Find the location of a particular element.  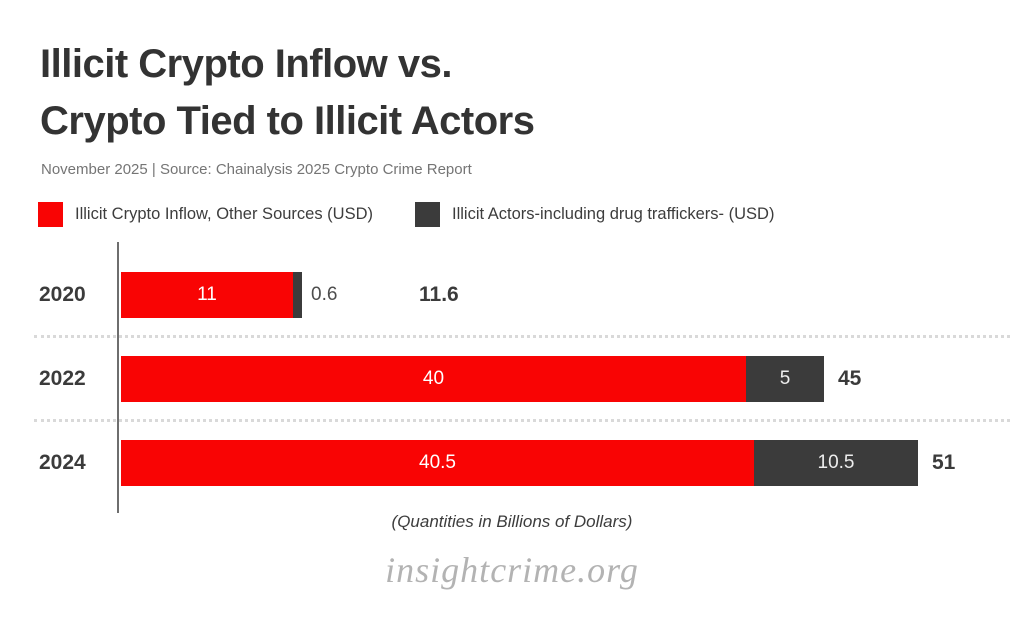

y-axis-line is located at coordinates (118, 377).